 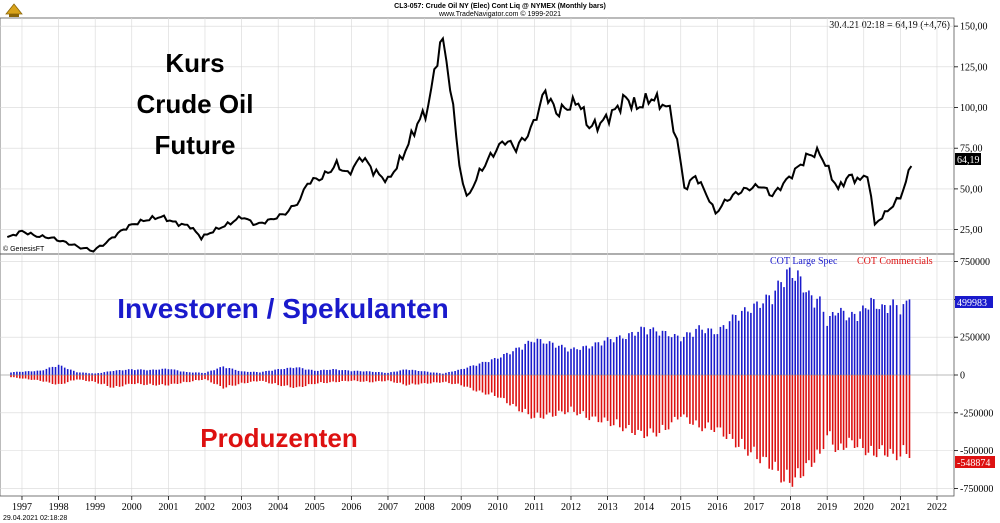 I want to click on spec-last-value-label: 499983, so click(x=974, y=302).